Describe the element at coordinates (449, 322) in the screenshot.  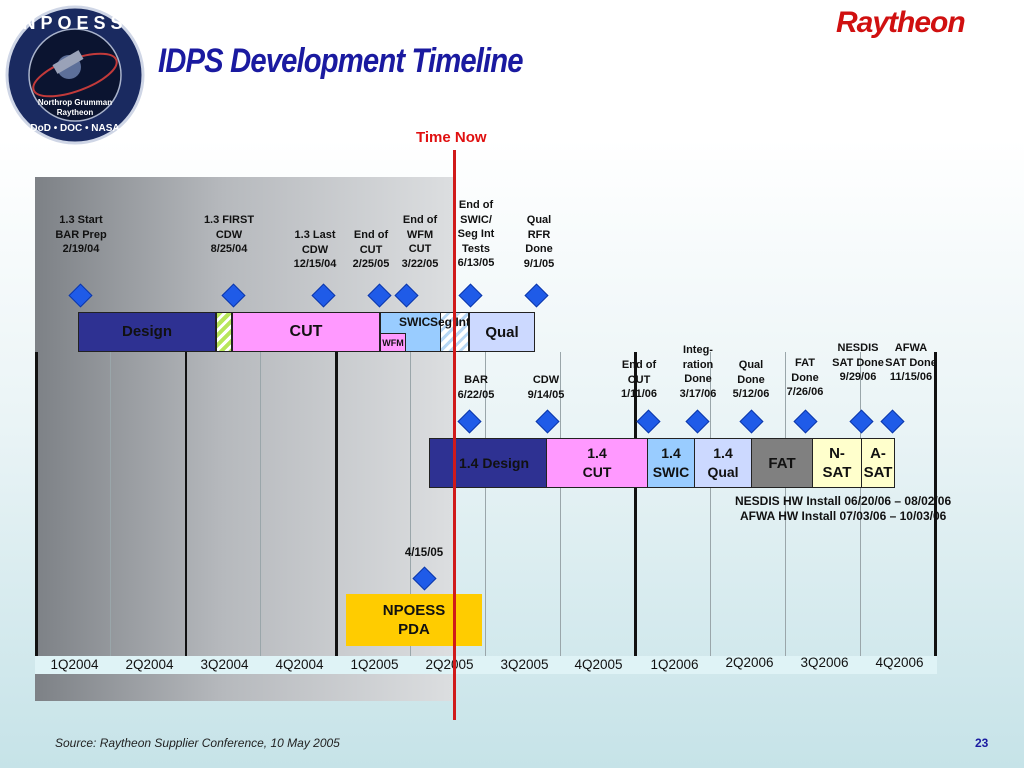
I see `bar-segint-label: Seg Int` at that location.